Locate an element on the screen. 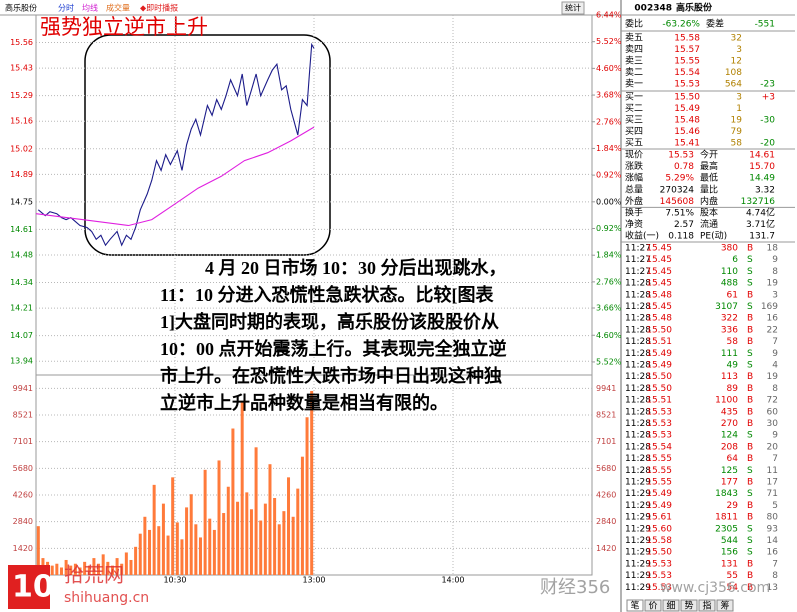  stat-label: 涨跌 is located at coordinates (634, 166).